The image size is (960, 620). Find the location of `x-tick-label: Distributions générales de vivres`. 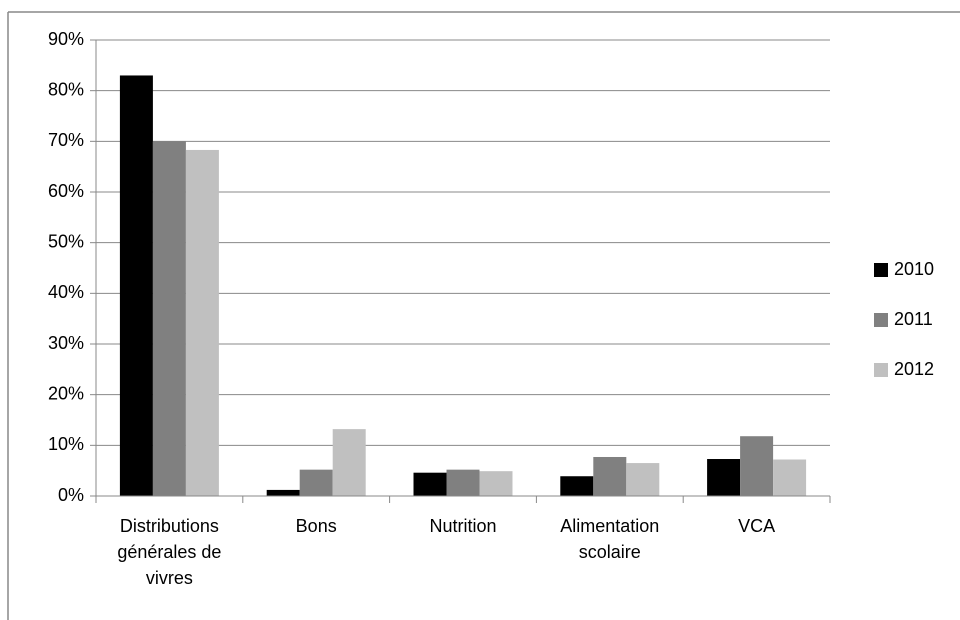

x-tick-label: Distributions générales de vivres is located at coordinates (169, 552).